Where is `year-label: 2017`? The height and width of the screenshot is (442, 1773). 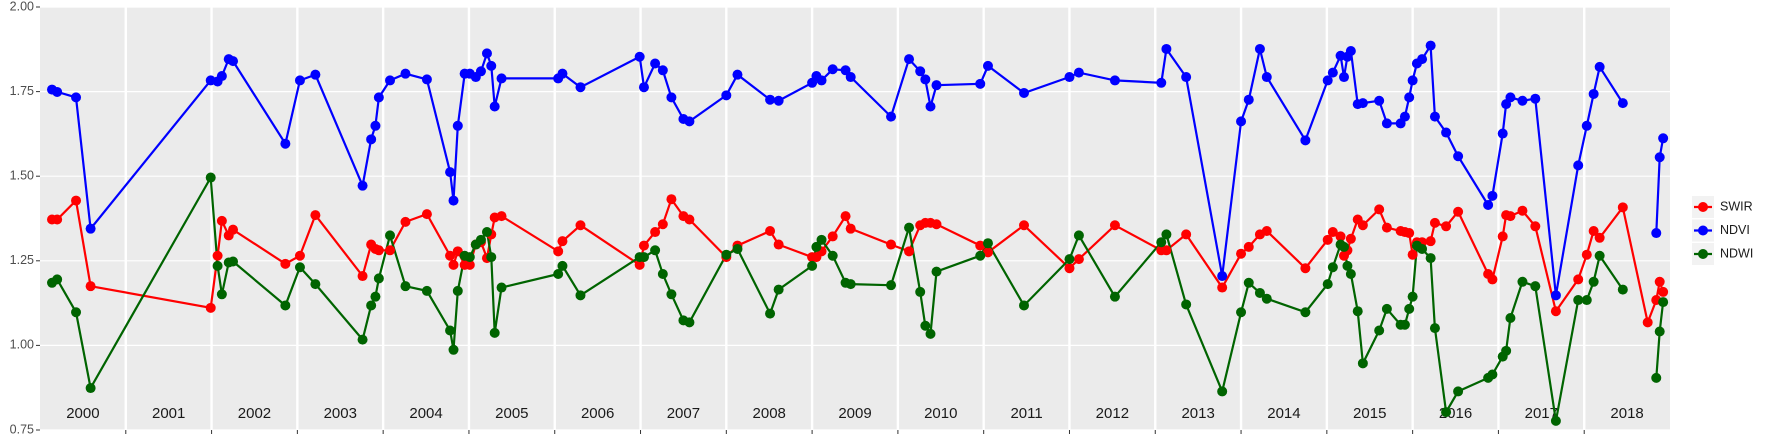
year-label: 2017 is located at coordinates (1541, 413).